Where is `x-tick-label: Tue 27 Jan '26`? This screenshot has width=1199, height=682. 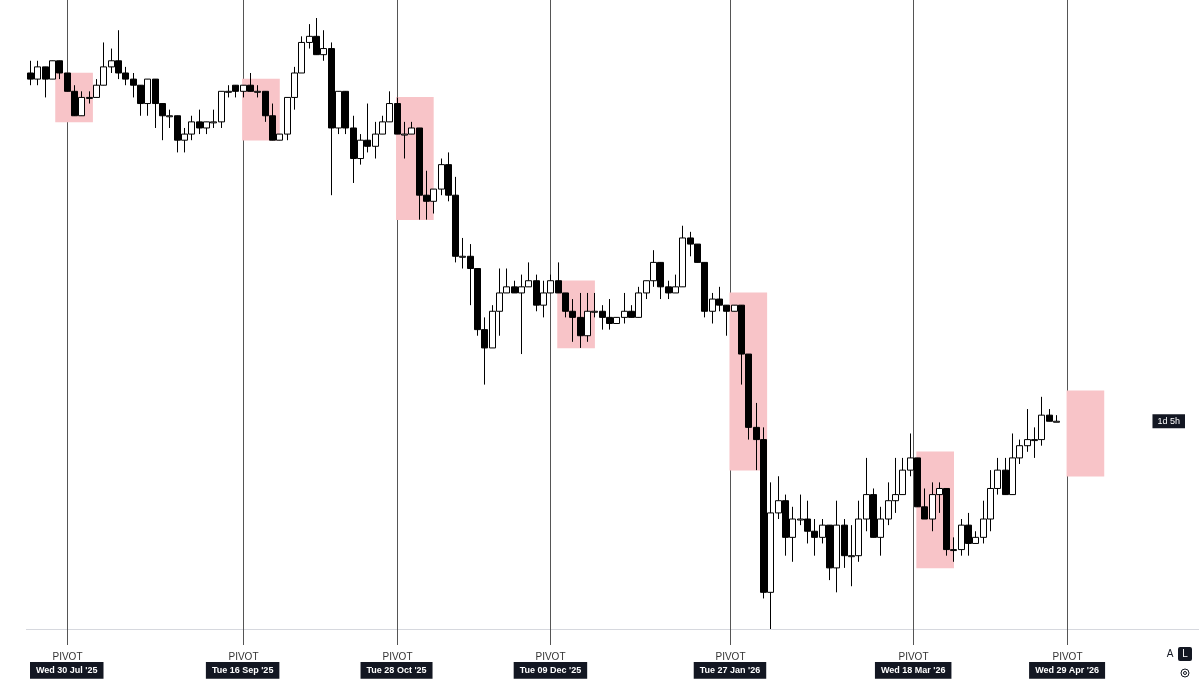 x-tick-label: Tue 27 Jan '26 is located at coordinates (730, 669).